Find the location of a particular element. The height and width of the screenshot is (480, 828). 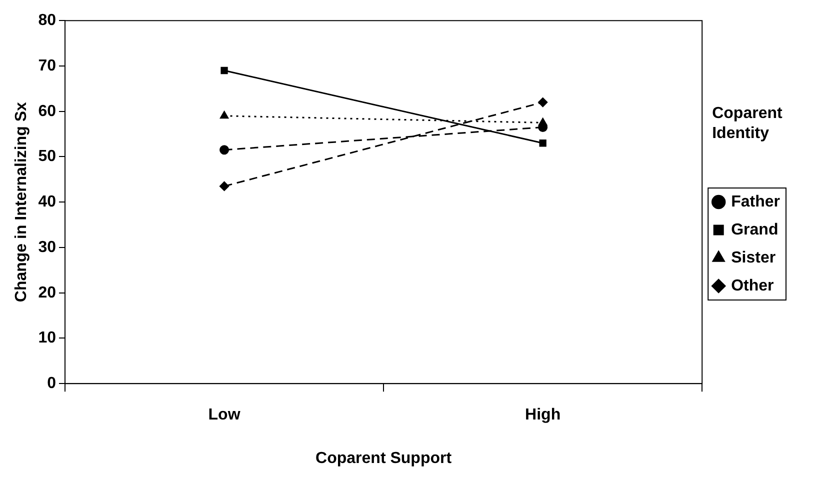

x-tick-label: Low is located at coordinates (224, 415).